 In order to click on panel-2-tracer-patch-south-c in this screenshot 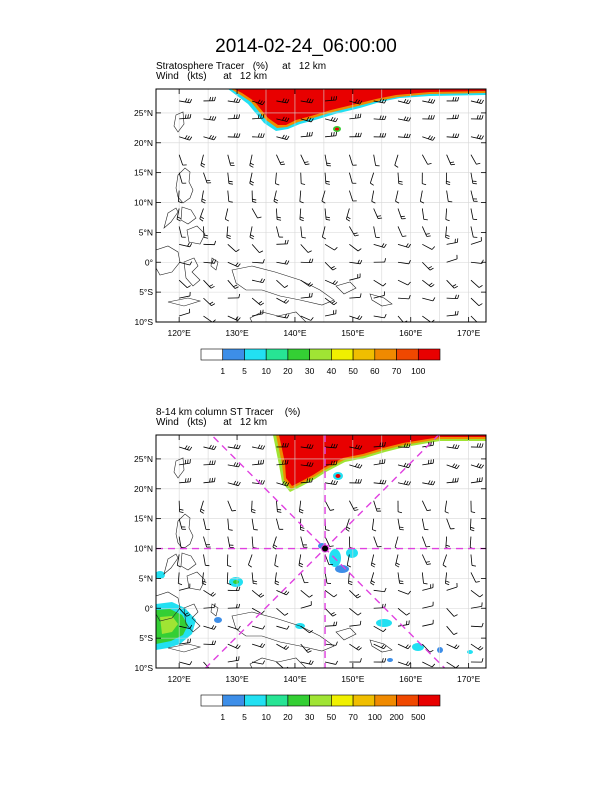, I will do `click(384, 623)`.